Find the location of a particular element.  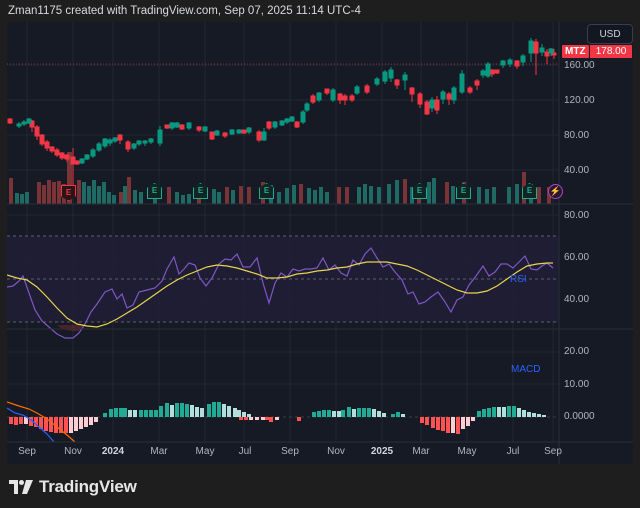

price-tick: 120.00 is located at coordinates (579, 100).